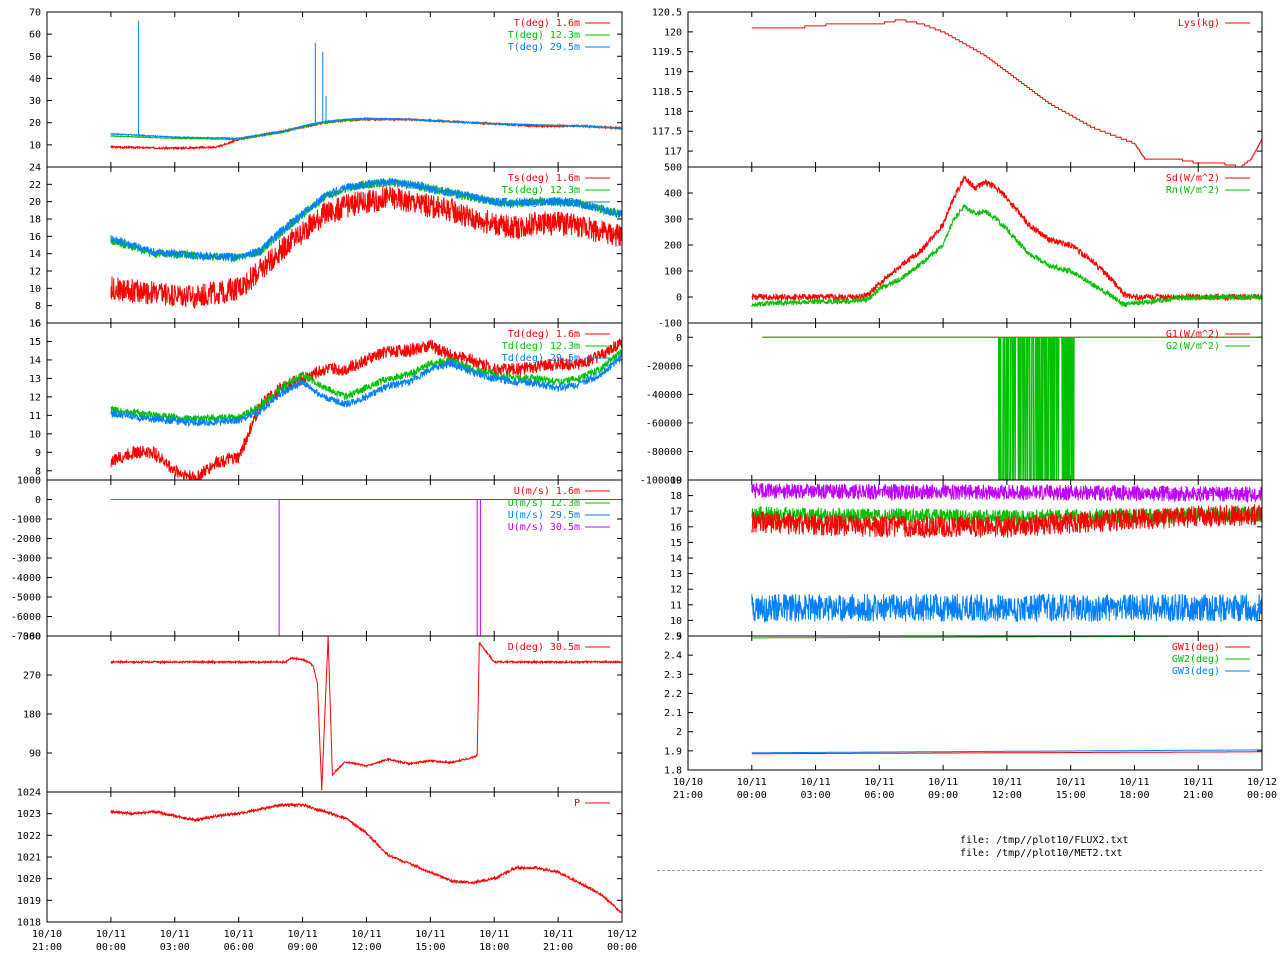  I want to click on y-tick-label: 1020, so click(29, 879).